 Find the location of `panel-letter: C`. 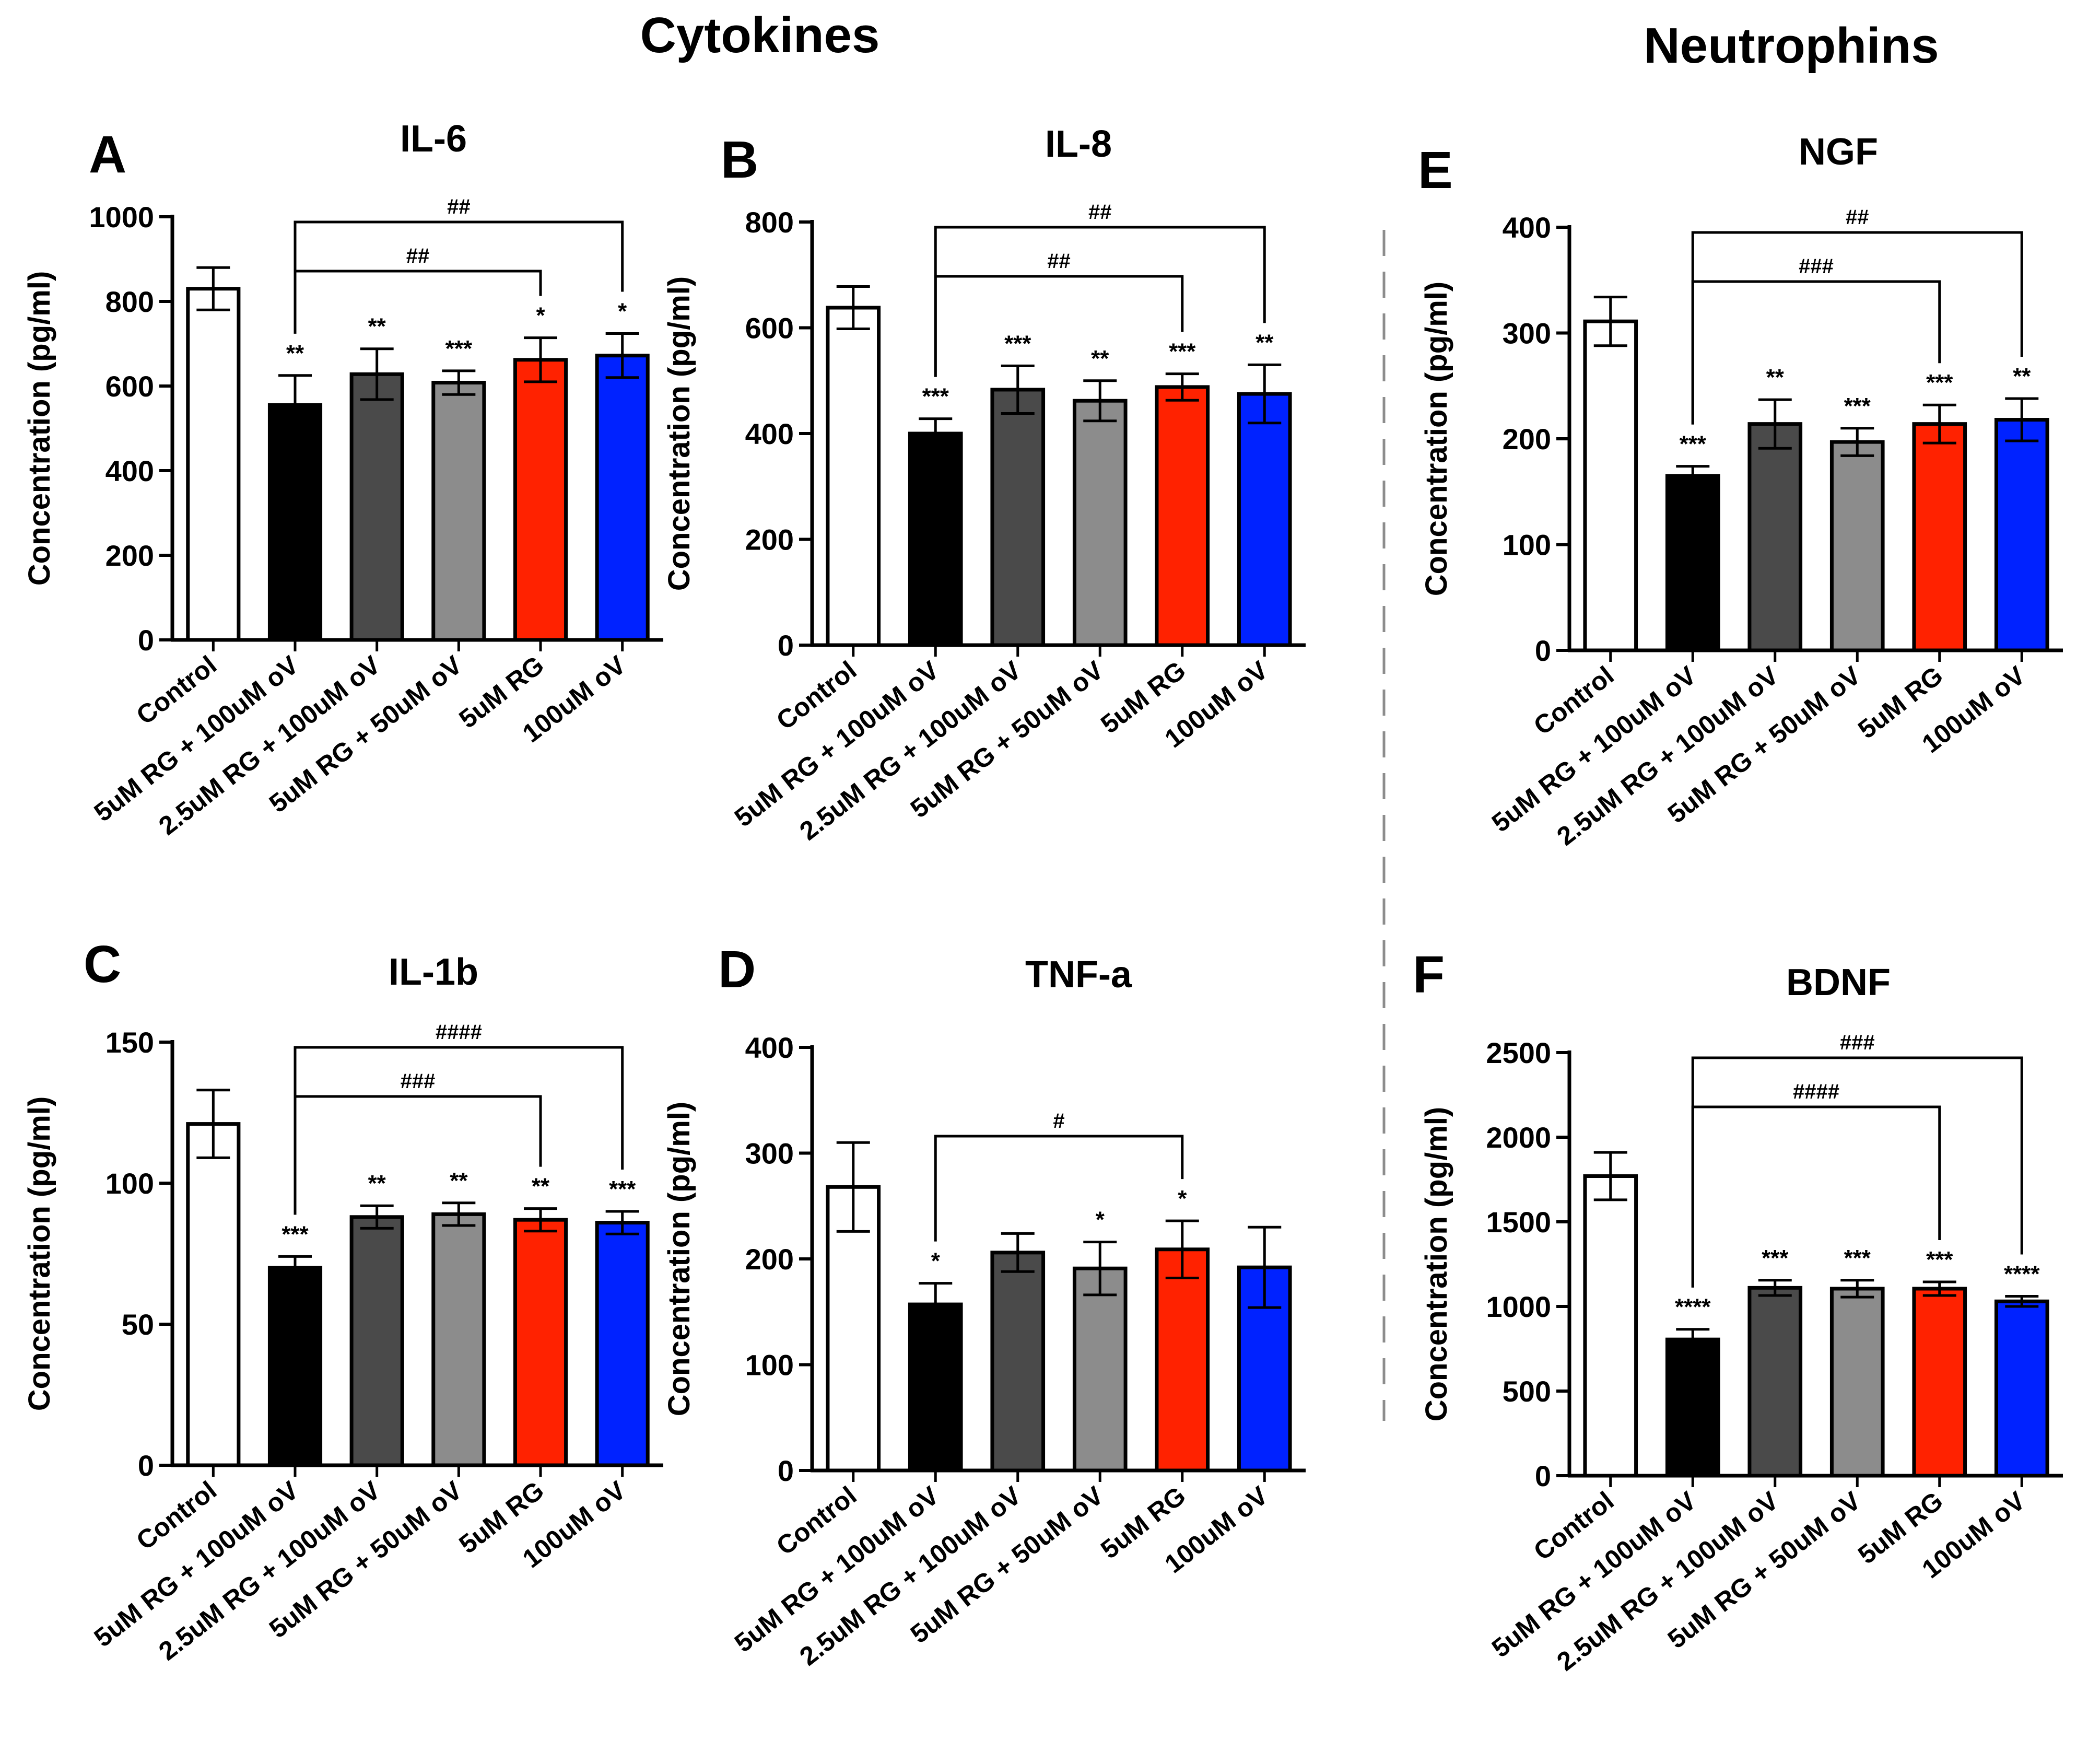

panel-letter: C is located at coordinates (102, 964).